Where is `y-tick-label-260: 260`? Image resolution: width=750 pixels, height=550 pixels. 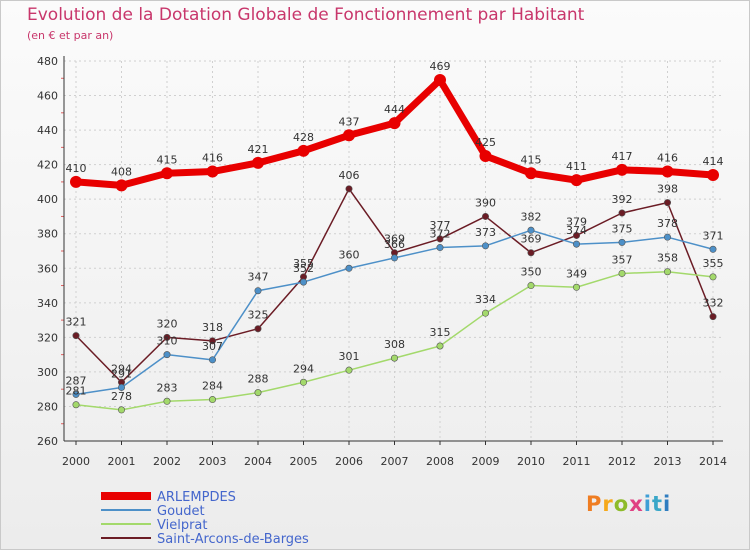 y-tick-label-260: 260 is located at coordinates (47, 441).